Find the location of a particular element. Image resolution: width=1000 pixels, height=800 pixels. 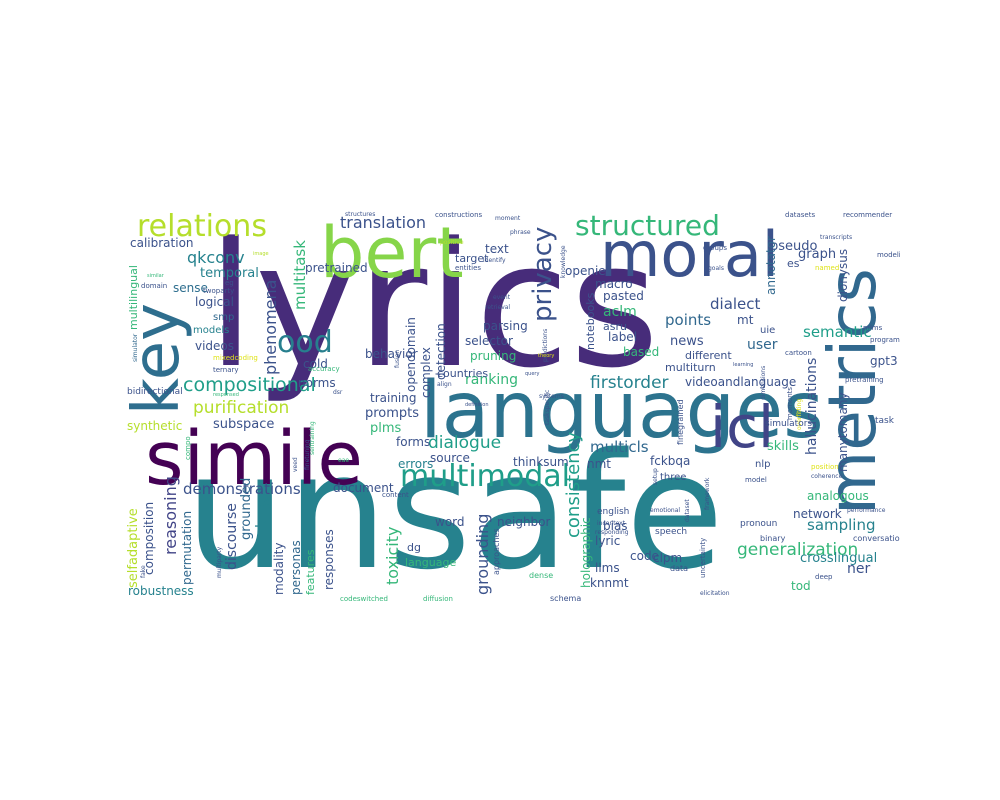

word-long: long is located at coordinates (262, 512).